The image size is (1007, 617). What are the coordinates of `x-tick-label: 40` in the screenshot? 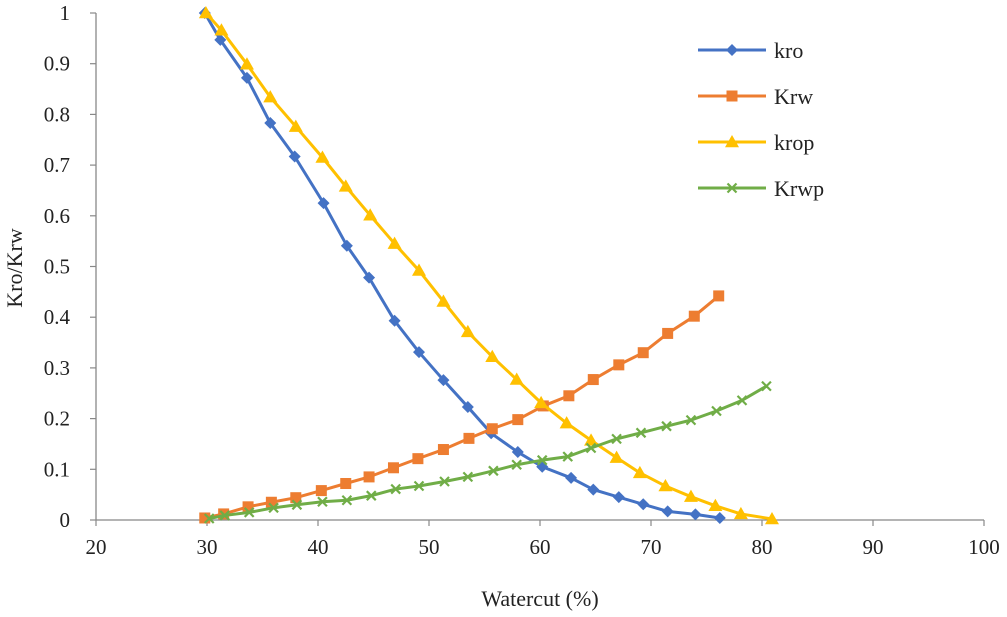 It's located at (318, 547).